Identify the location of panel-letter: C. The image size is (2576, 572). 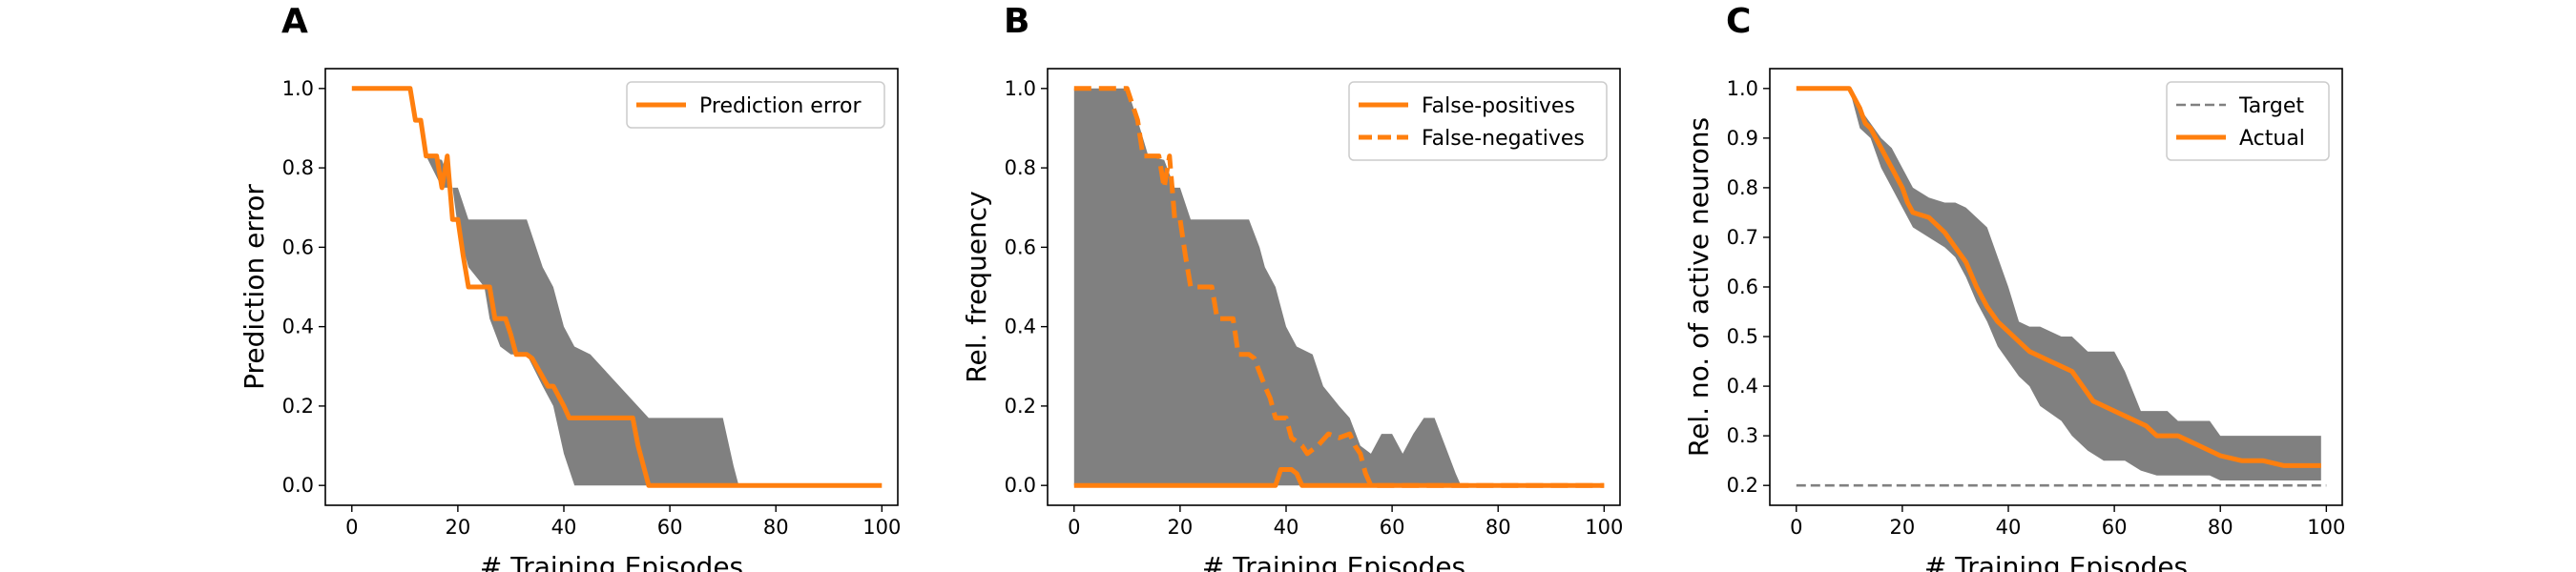
(1738, 21).